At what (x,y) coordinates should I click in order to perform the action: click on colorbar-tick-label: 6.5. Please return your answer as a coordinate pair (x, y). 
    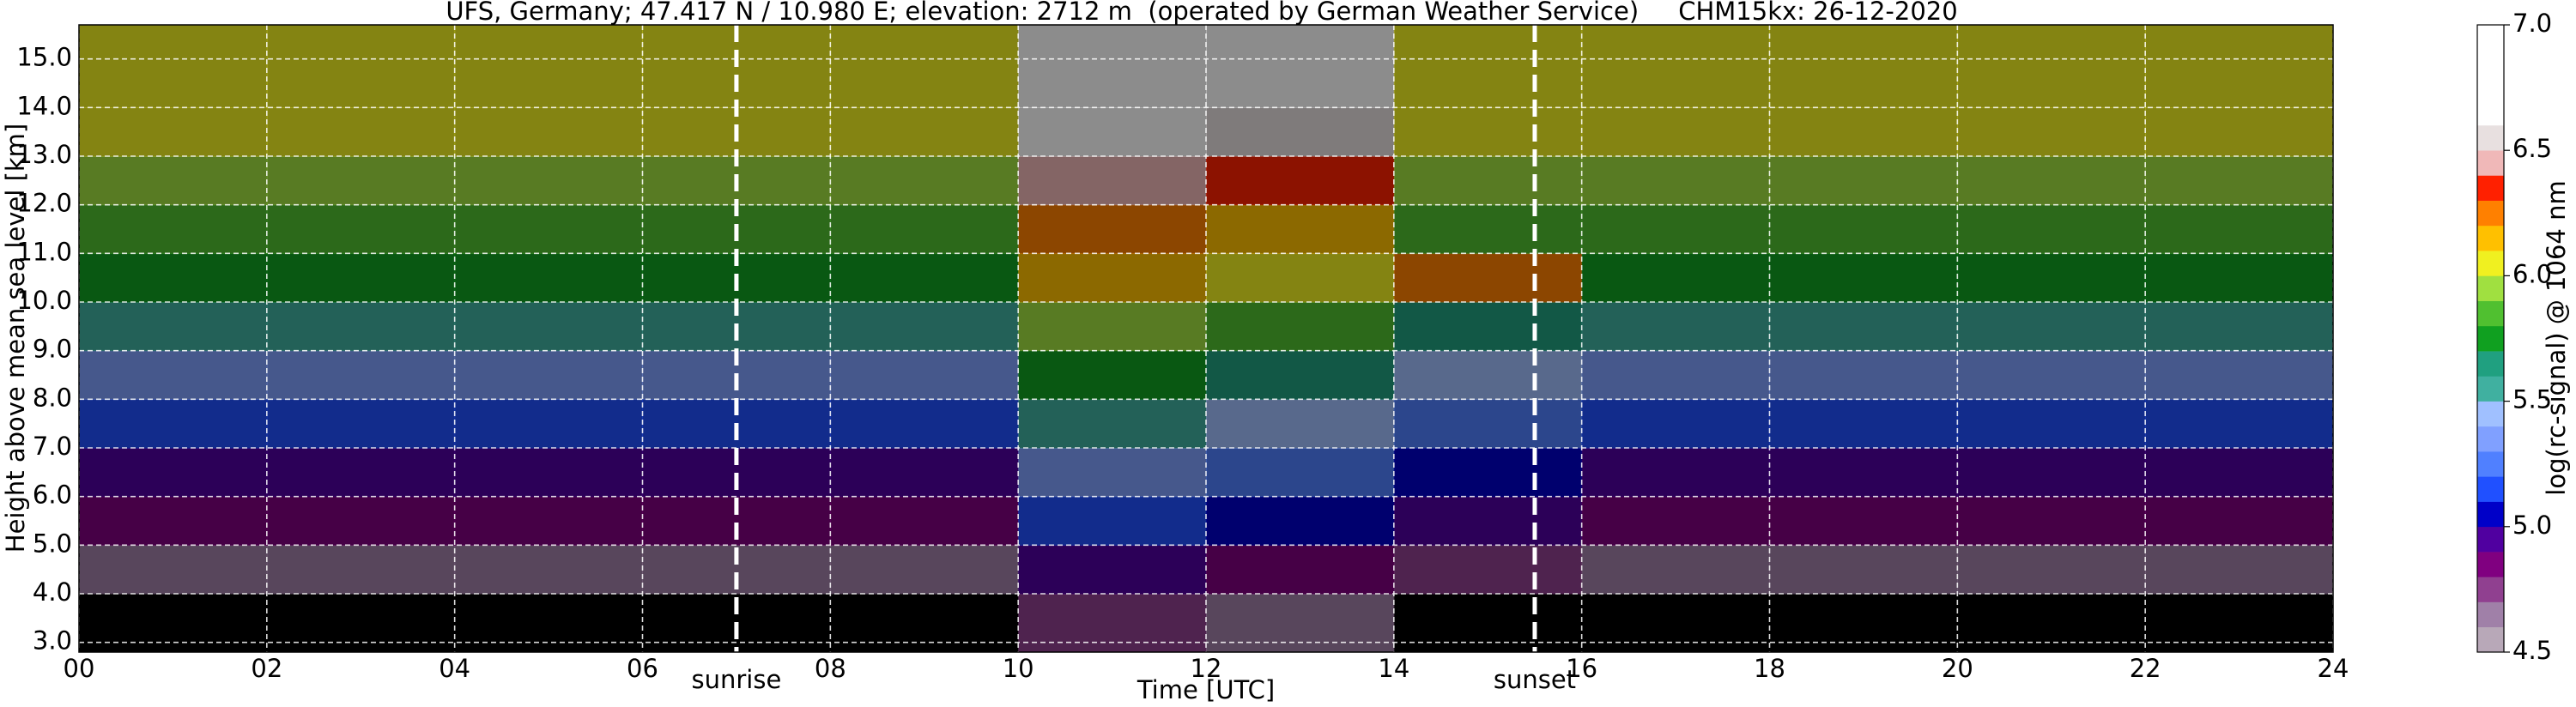
    Looking at the image, I should click on (2532, 148).